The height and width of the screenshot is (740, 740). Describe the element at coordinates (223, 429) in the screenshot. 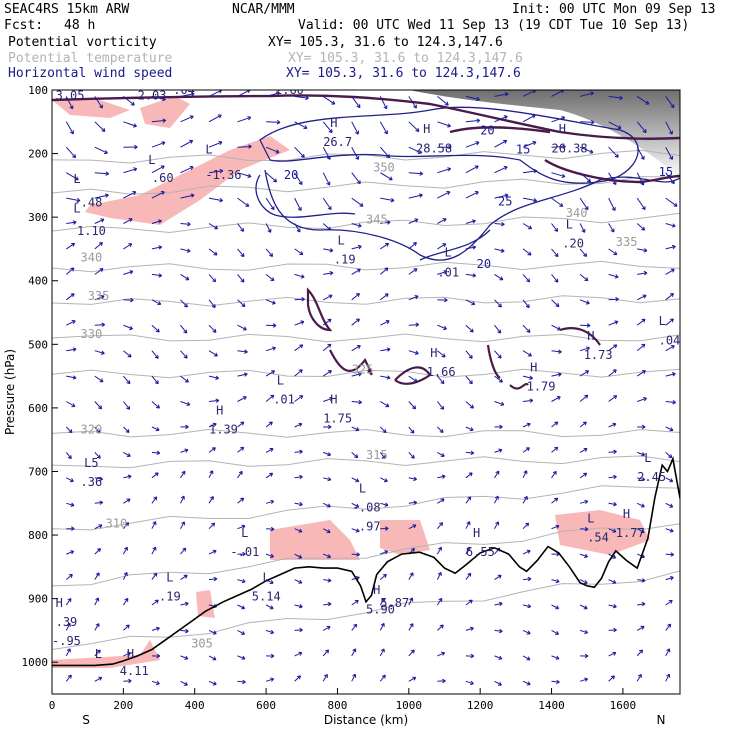

I see `pv-label-37: 1.39` at that location.